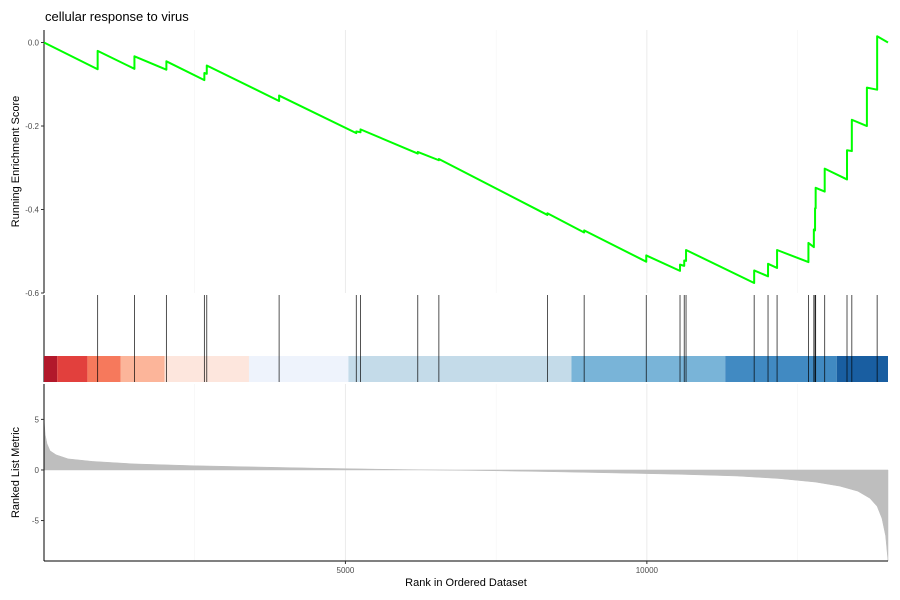 The image size is (900, 600). I want to click on es-y-axis-label: Running Enrichment Score, so click(16, 161).